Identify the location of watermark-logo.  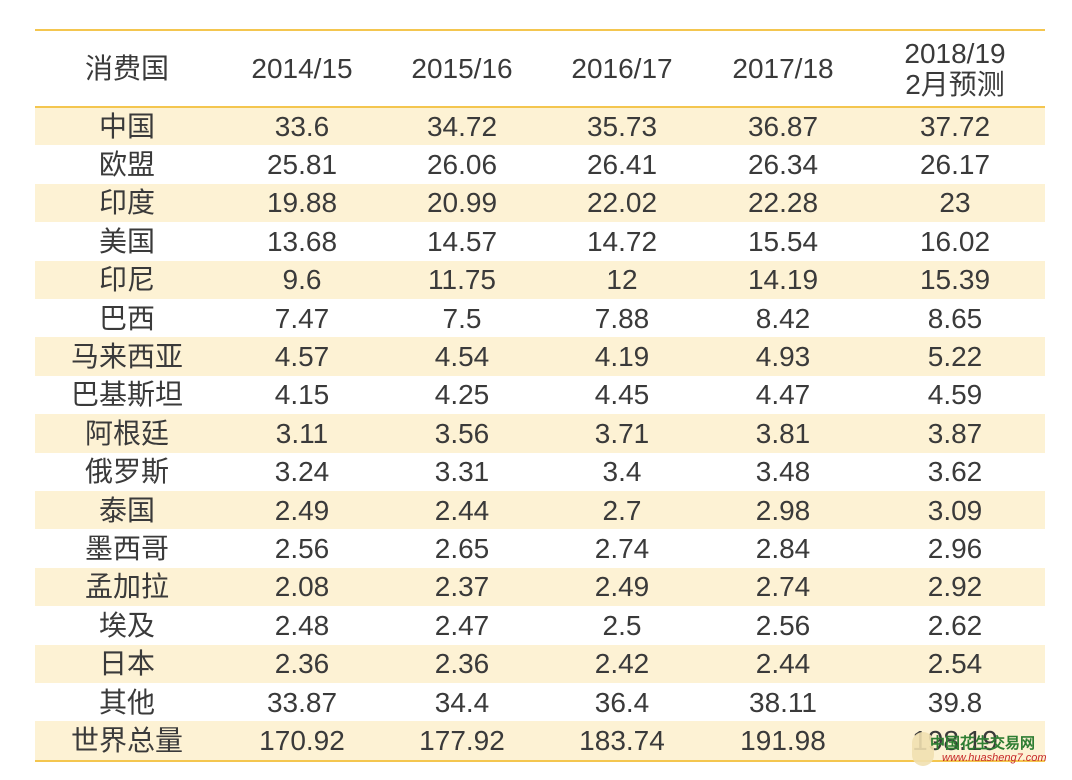
(923, 749).